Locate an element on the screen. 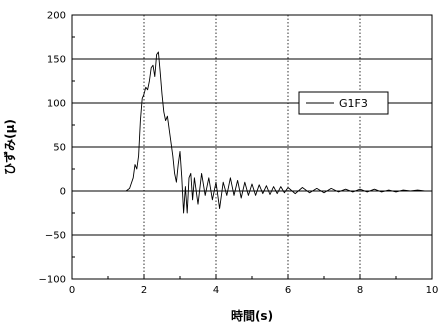 This screenshot has width=440, height=327. x-tick-label: 6 is located at coordinates (288, 290).